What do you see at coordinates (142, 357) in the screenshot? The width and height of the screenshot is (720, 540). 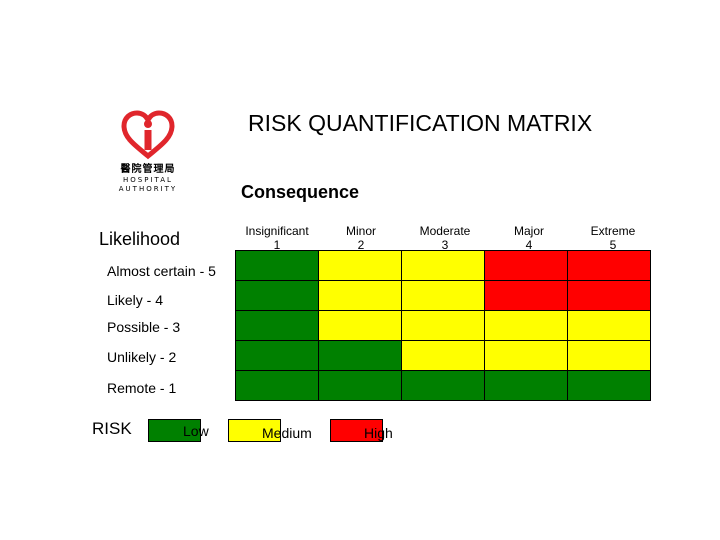 I see `row-label-unlikely: Unlikely - 2` at bounding box center [142, 357].